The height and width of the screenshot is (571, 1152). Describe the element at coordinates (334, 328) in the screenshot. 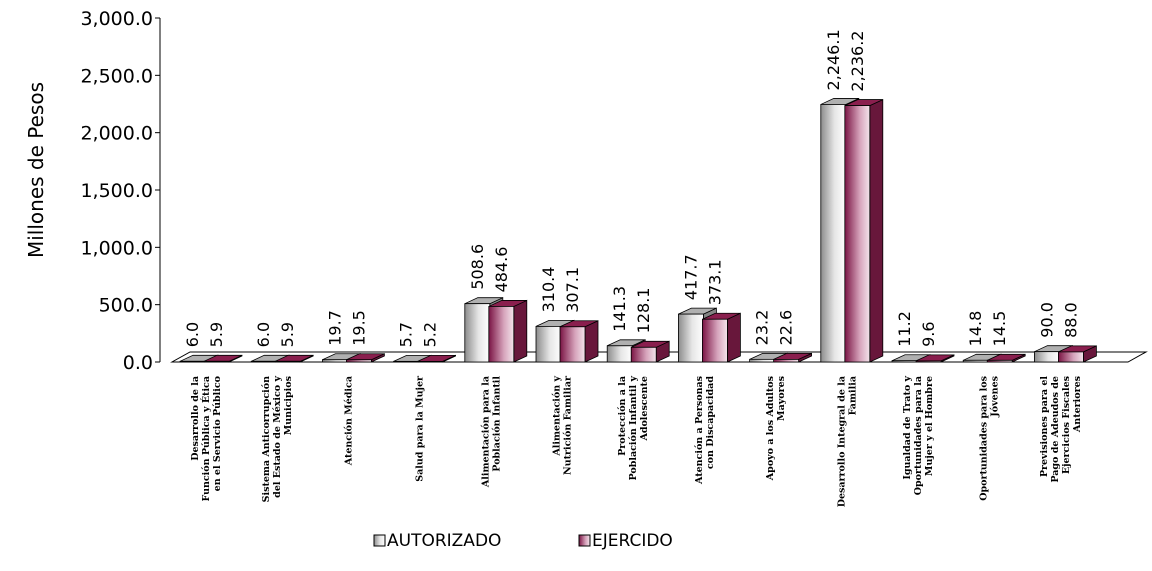

I see `value-label-autorizado: 19.7` at that location.